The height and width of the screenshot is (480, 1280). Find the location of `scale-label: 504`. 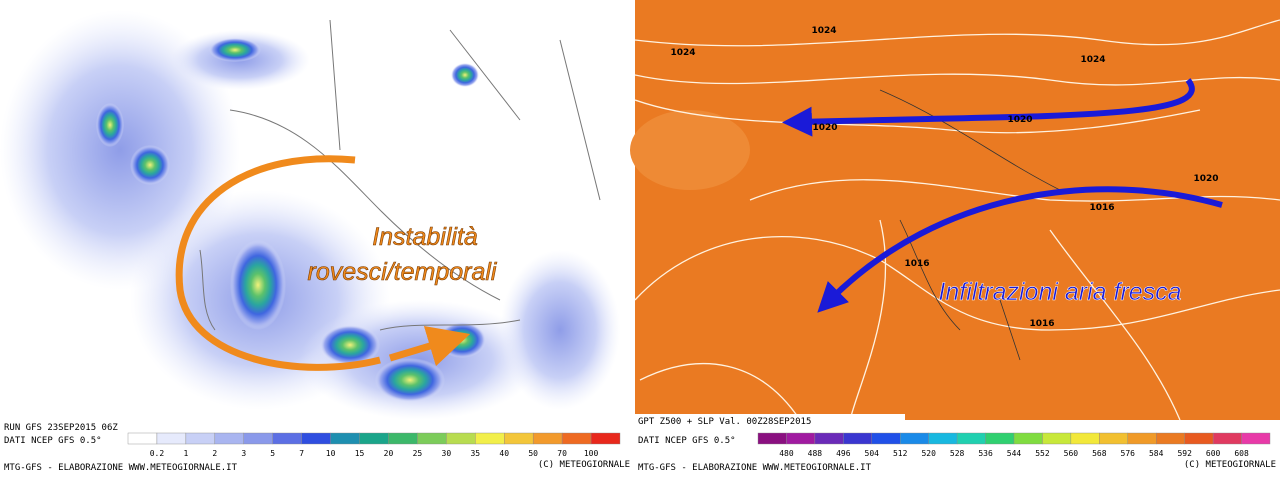

scale-label: 504 is located at coordinates (872, 453).